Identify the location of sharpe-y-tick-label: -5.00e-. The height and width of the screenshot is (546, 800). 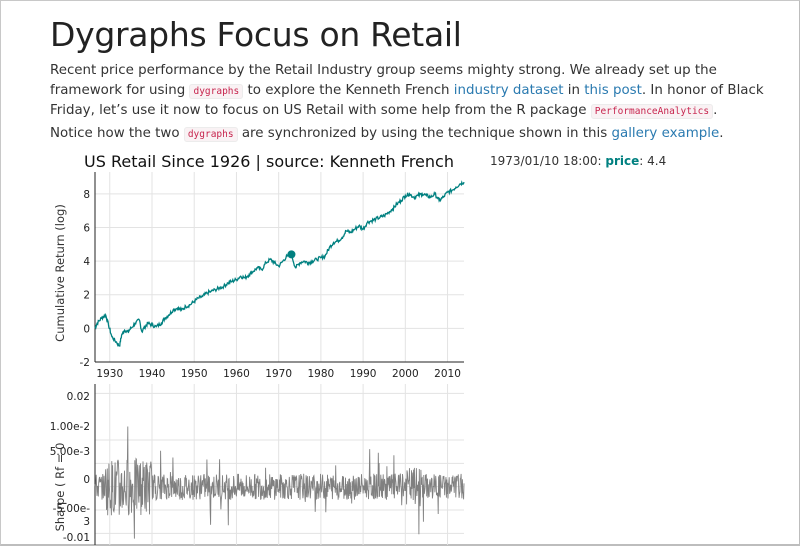
(72, 509).